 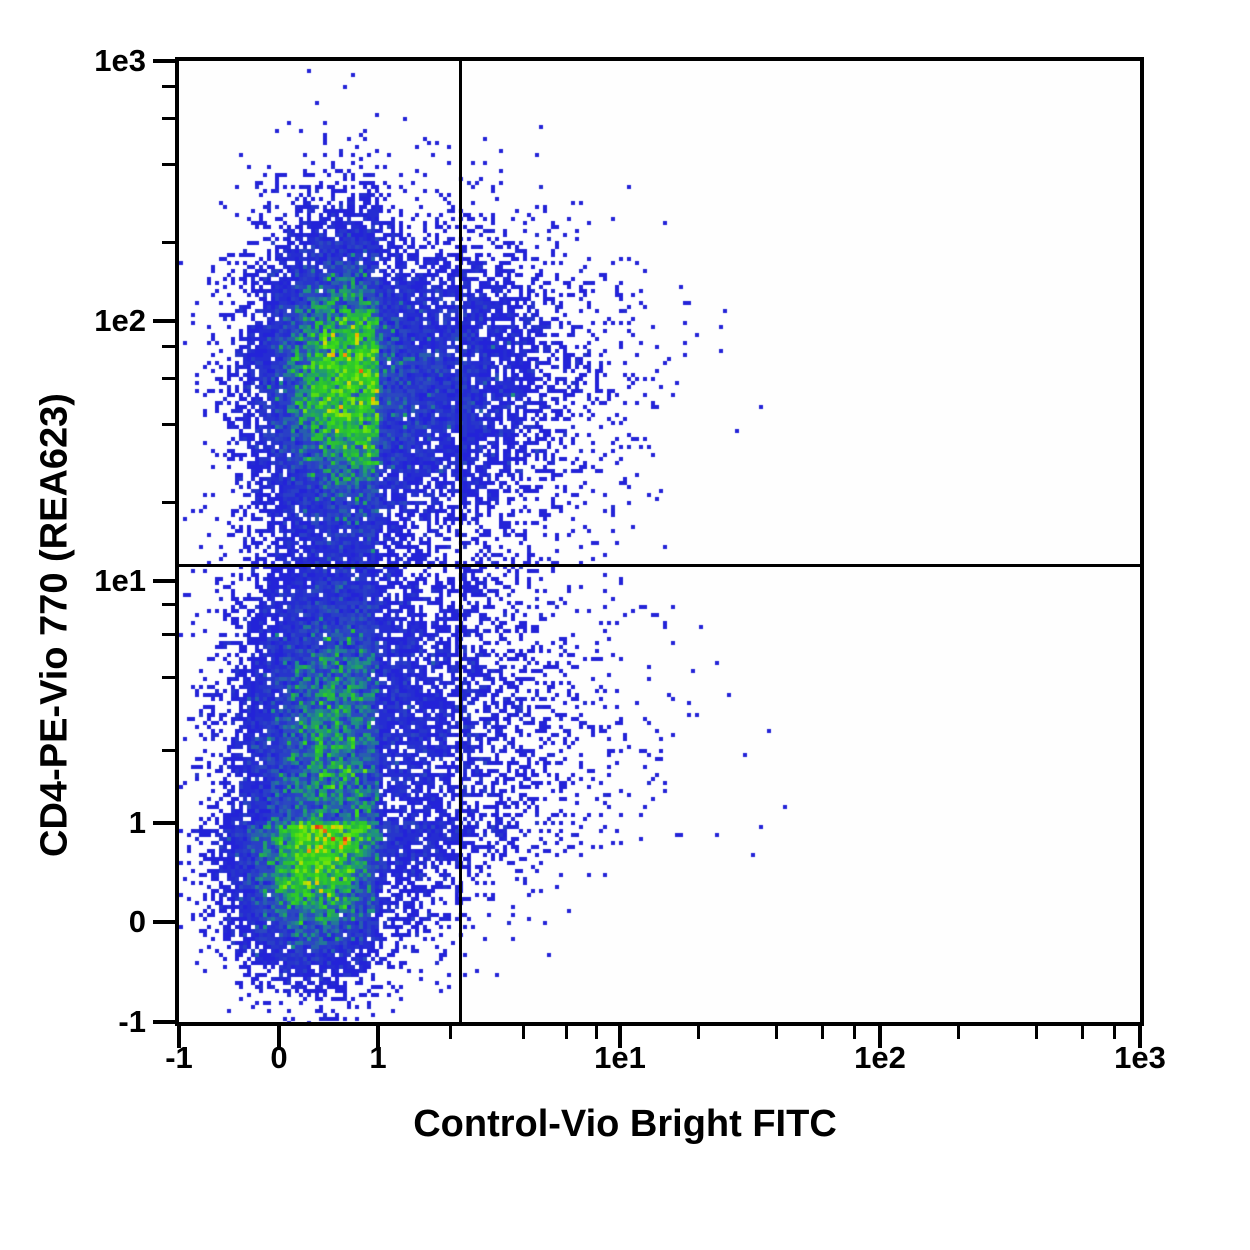 I want to click on x-tick-label-1e1: 1e1, so click(x=620, y=1057).